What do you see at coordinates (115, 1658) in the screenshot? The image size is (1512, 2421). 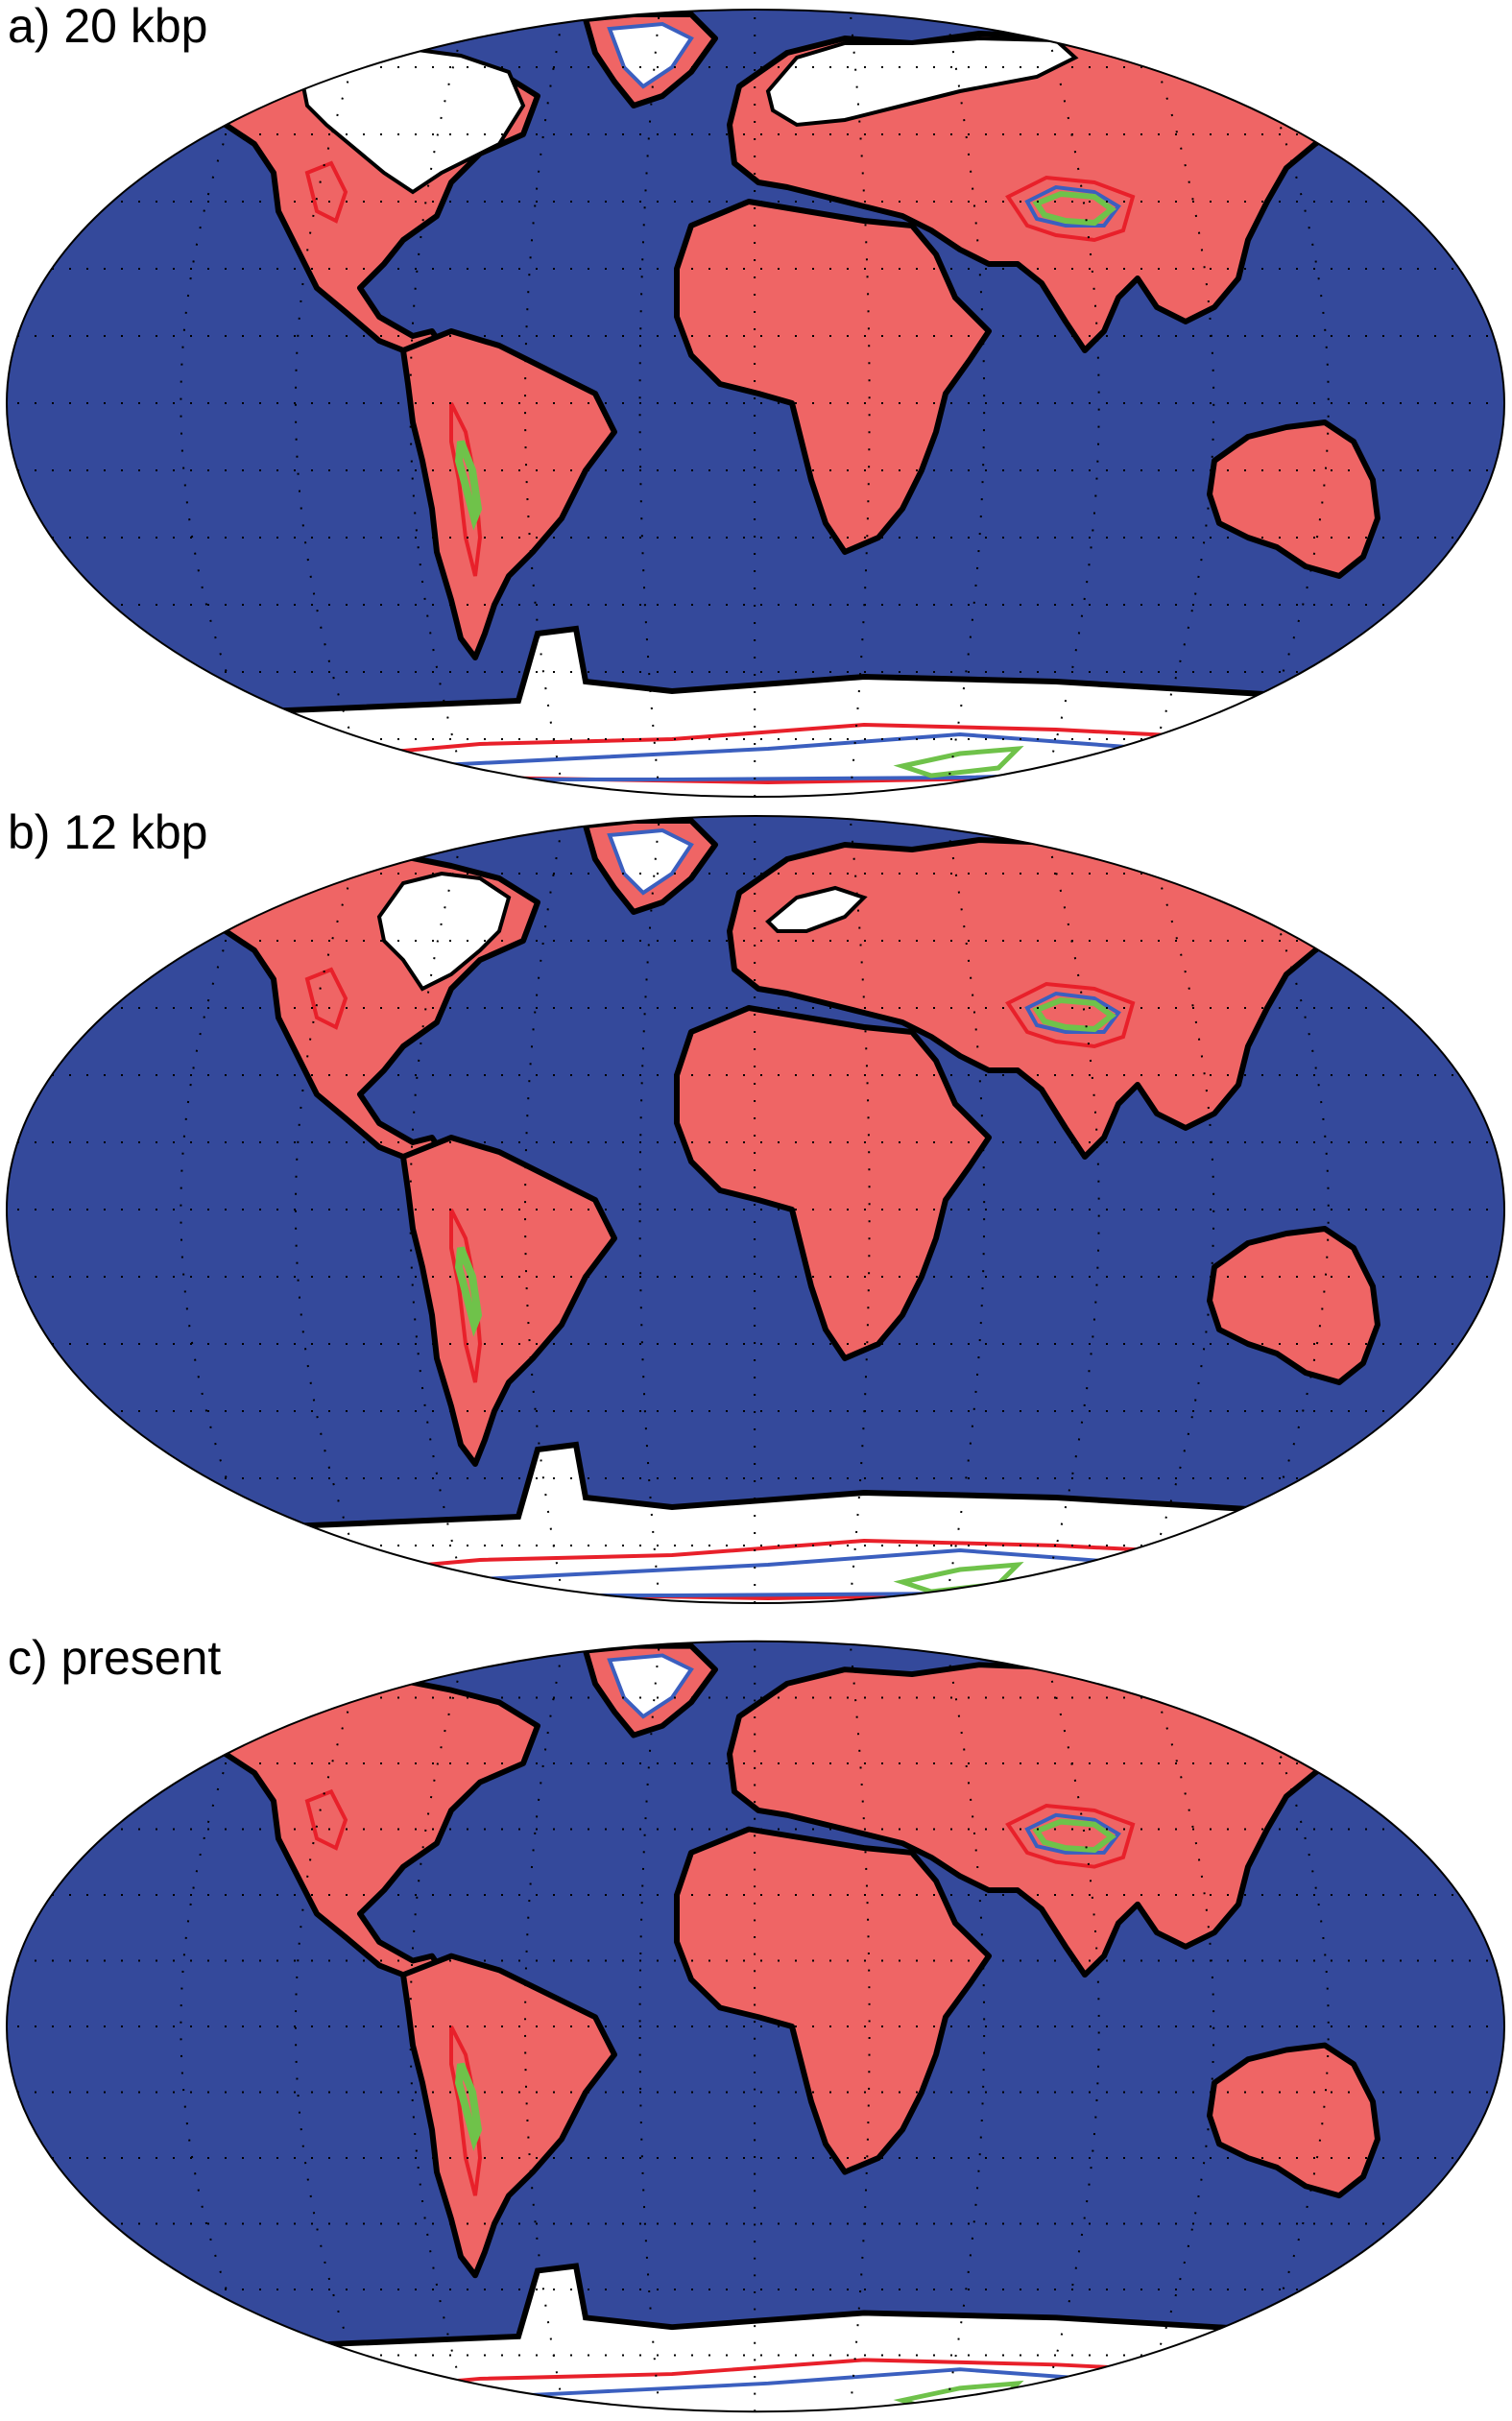 I see `panel-label-c: c) present` at bounding box center [115, 1658].